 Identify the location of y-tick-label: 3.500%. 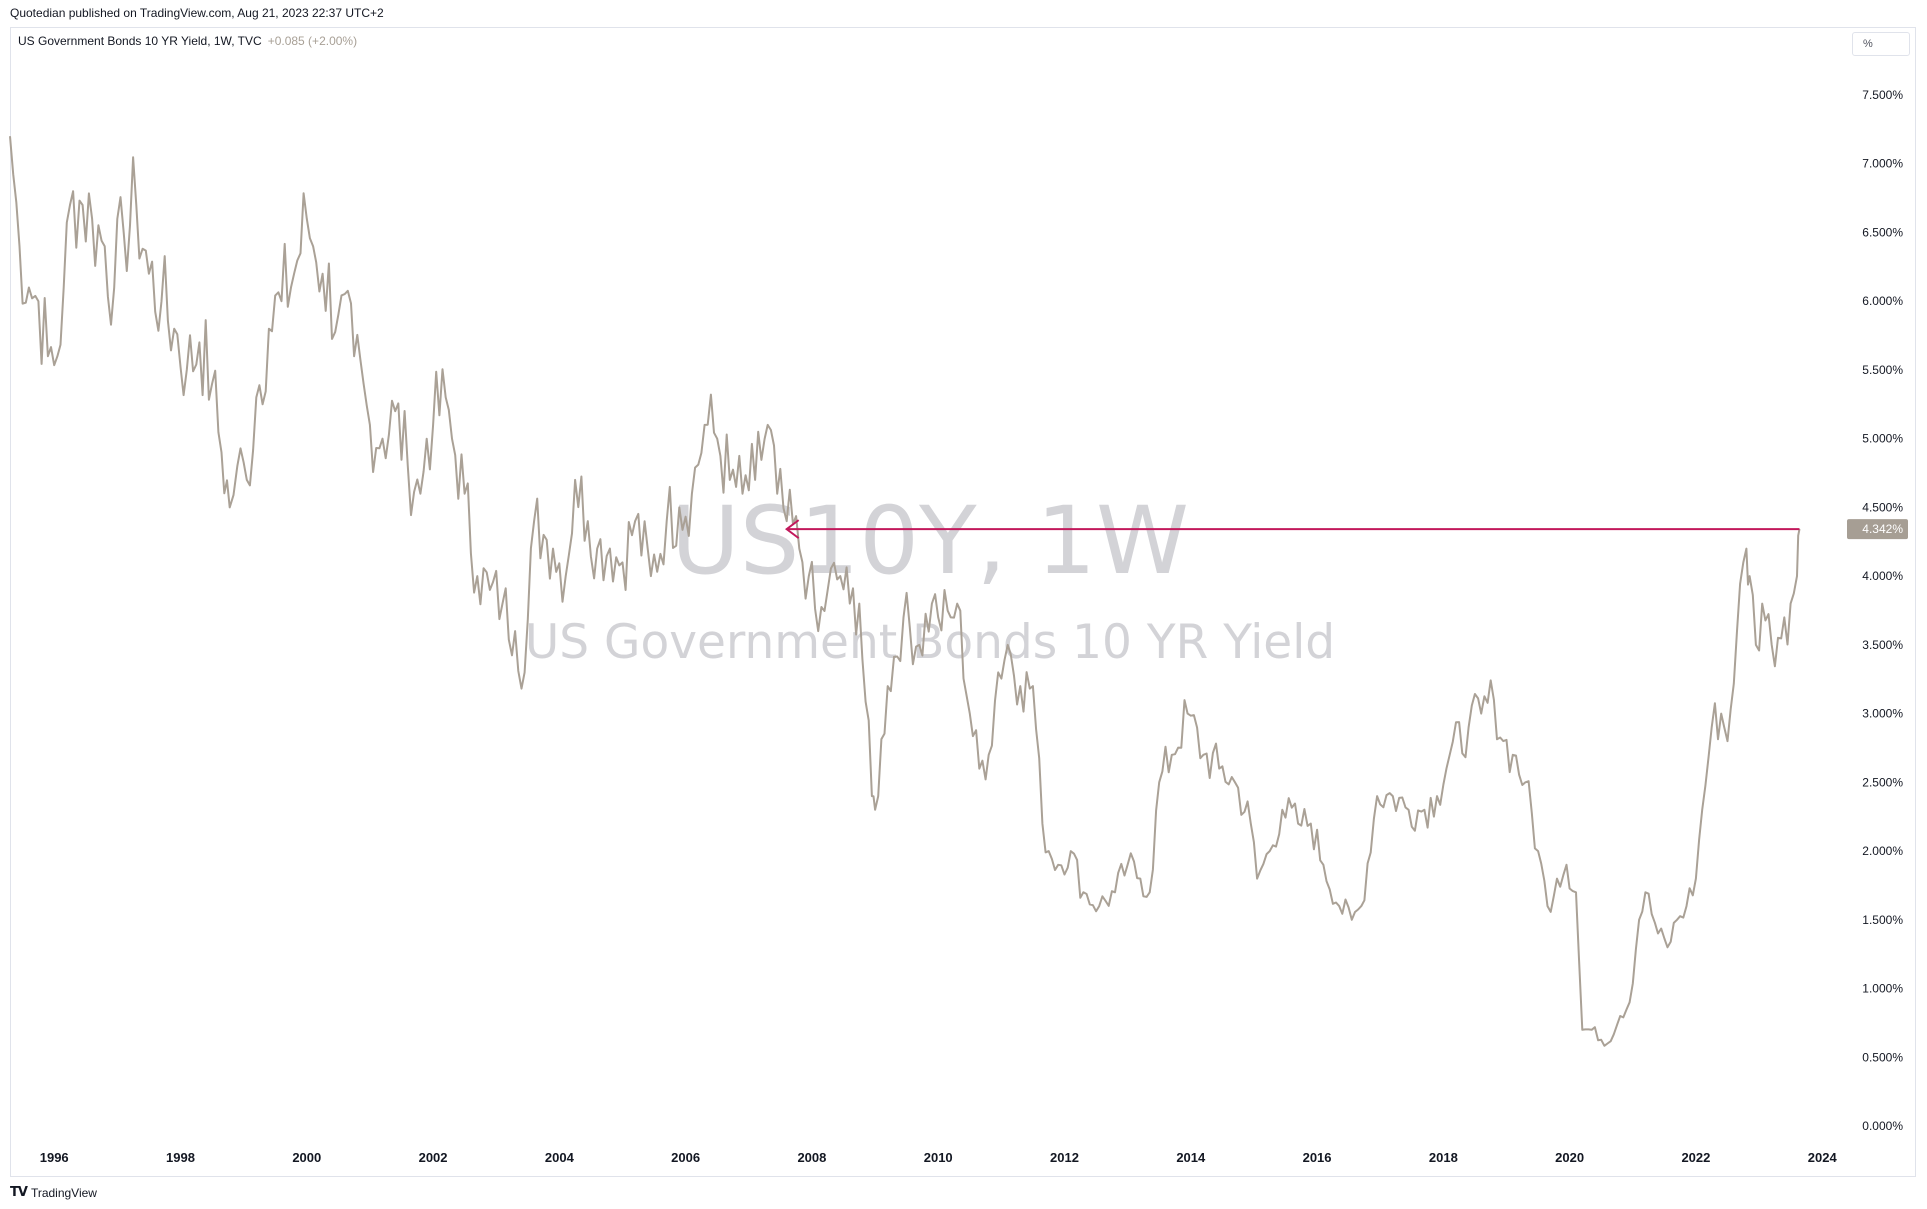
(1882, 645).